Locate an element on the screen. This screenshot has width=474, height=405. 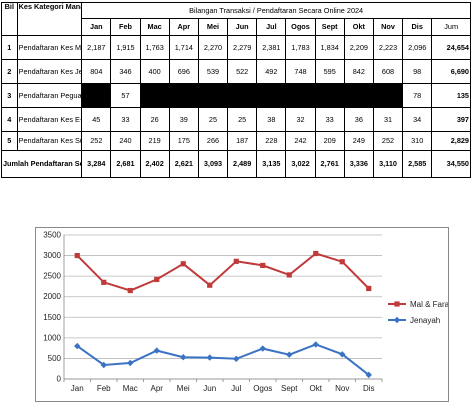
month-value: 38 is located at coordinates (271, 119).